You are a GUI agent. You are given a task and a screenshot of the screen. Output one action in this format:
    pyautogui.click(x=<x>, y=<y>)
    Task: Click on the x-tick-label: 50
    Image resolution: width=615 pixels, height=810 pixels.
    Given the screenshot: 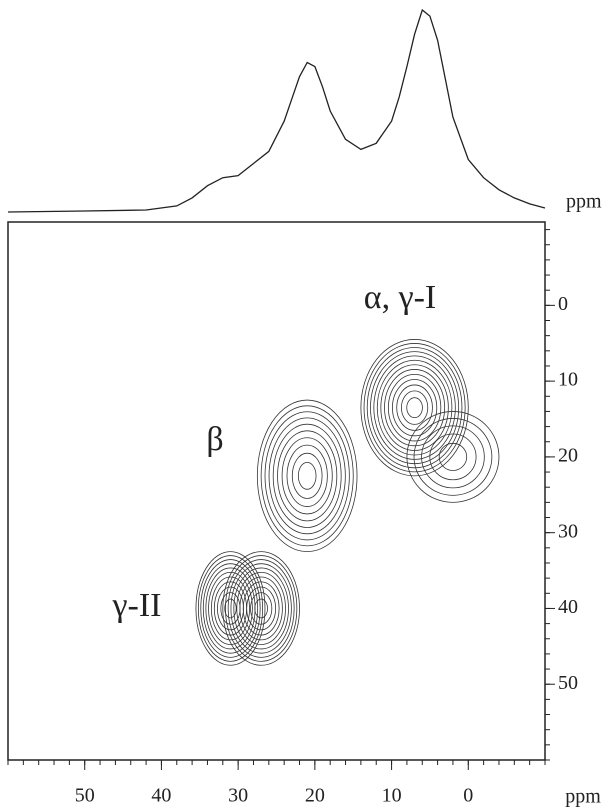 What is the action you would take?
    pyautogui.click(x=85, y=796)
    